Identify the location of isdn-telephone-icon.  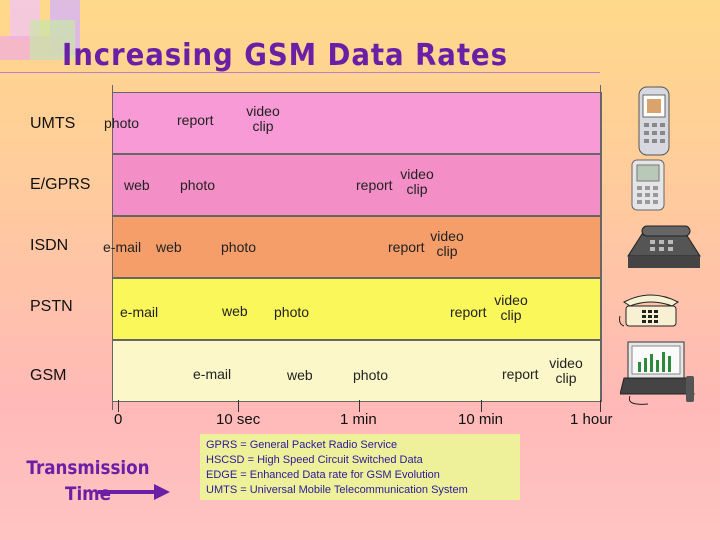
(664, 246).